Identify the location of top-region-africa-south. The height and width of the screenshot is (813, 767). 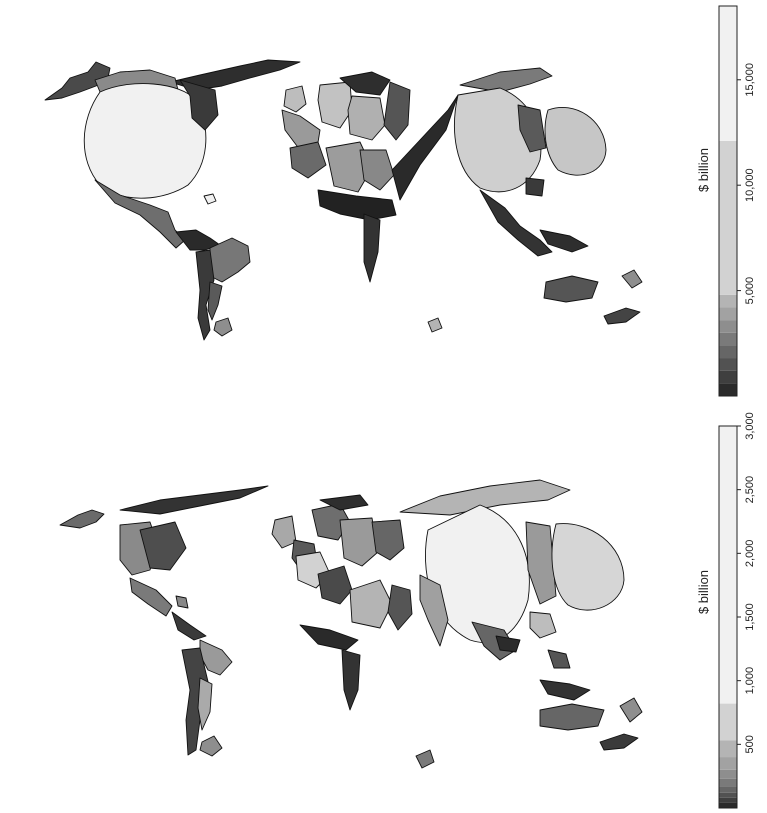
(372, 248).